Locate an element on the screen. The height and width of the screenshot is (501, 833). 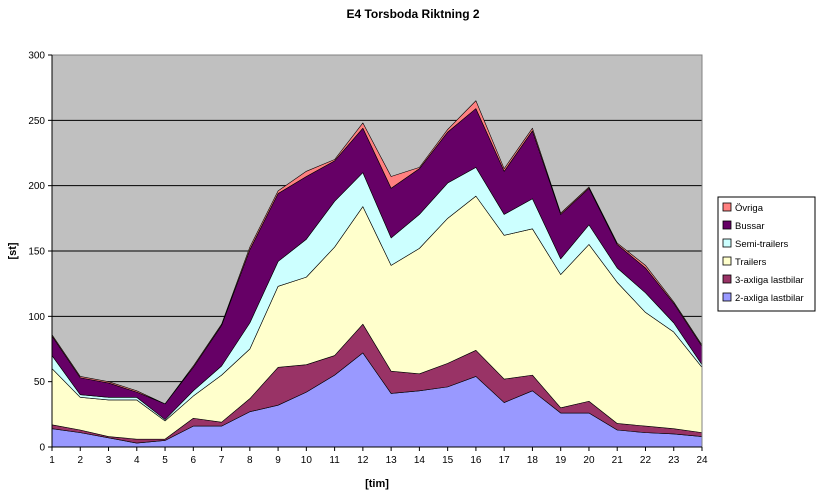
x-tick-label: 18 is located at coordinates (533, 460).